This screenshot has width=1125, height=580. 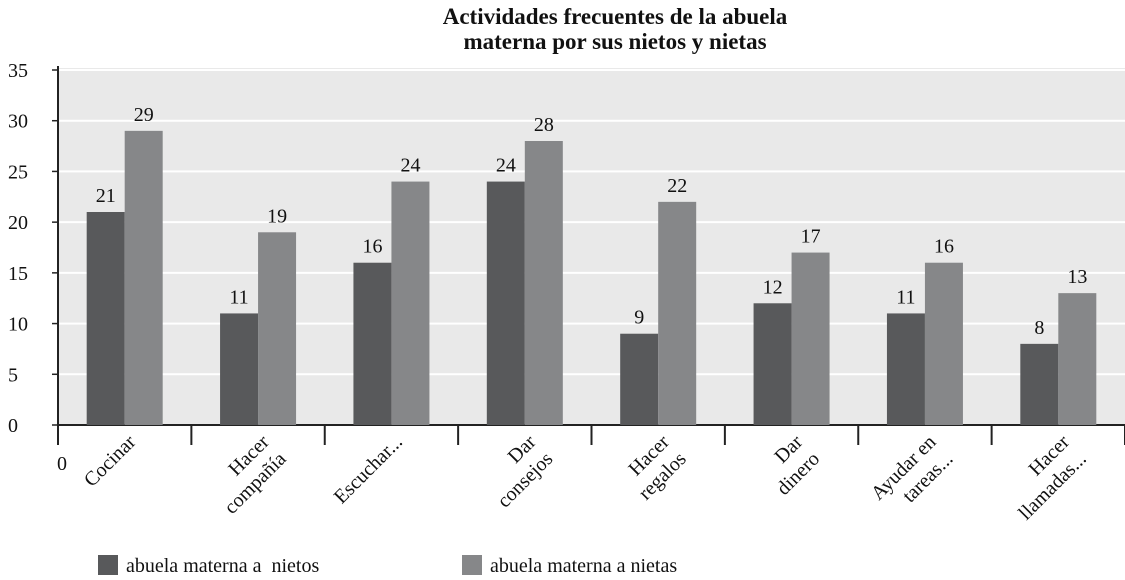 What do you see at coordinates (789, 465) in the screenshot?
I see `x-tick-label: Dardinero` at bounding box center [789, 465].